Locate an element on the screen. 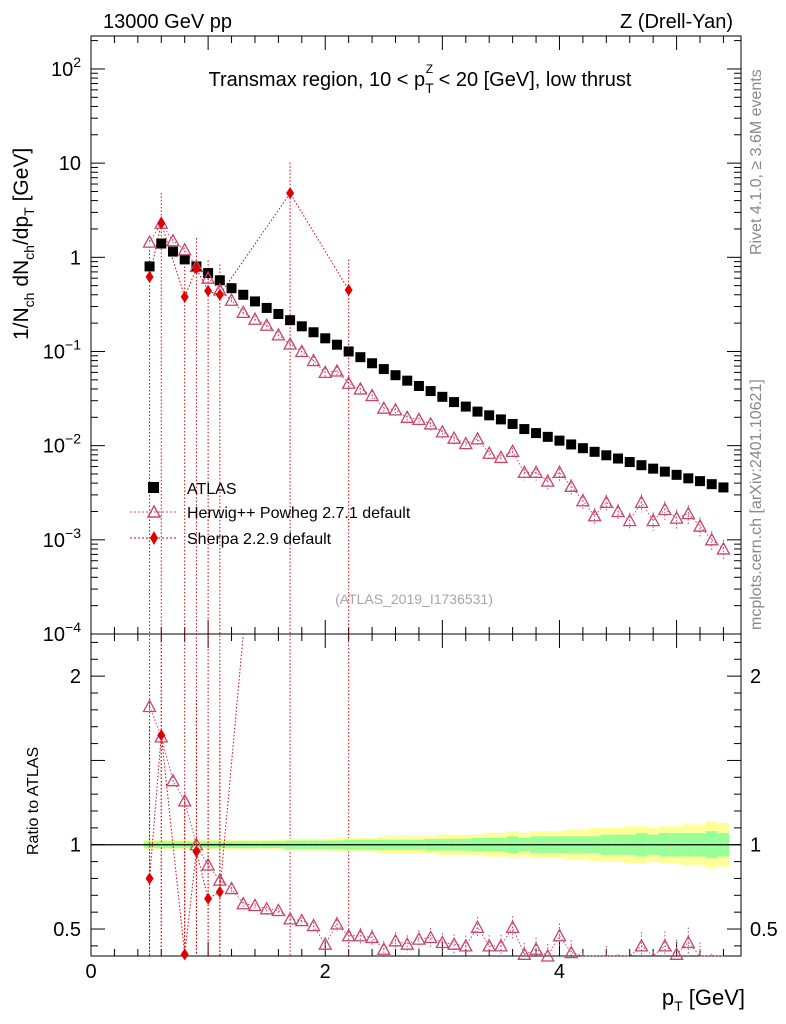  x-tick-label: 4 is located at coordinates (559, 972).